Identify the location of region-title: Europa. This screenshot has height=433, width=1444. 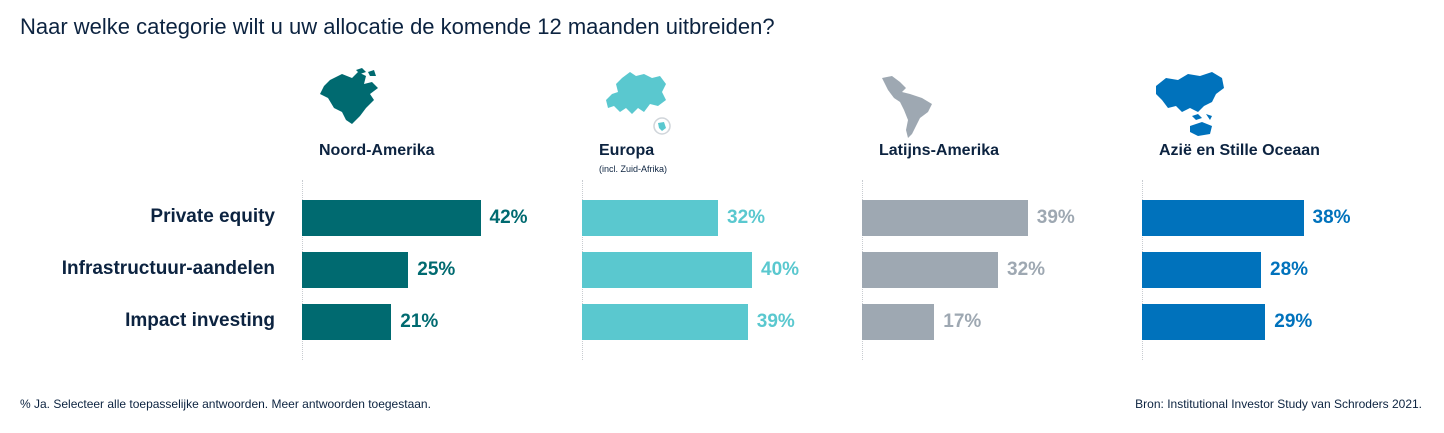
(627, 150).